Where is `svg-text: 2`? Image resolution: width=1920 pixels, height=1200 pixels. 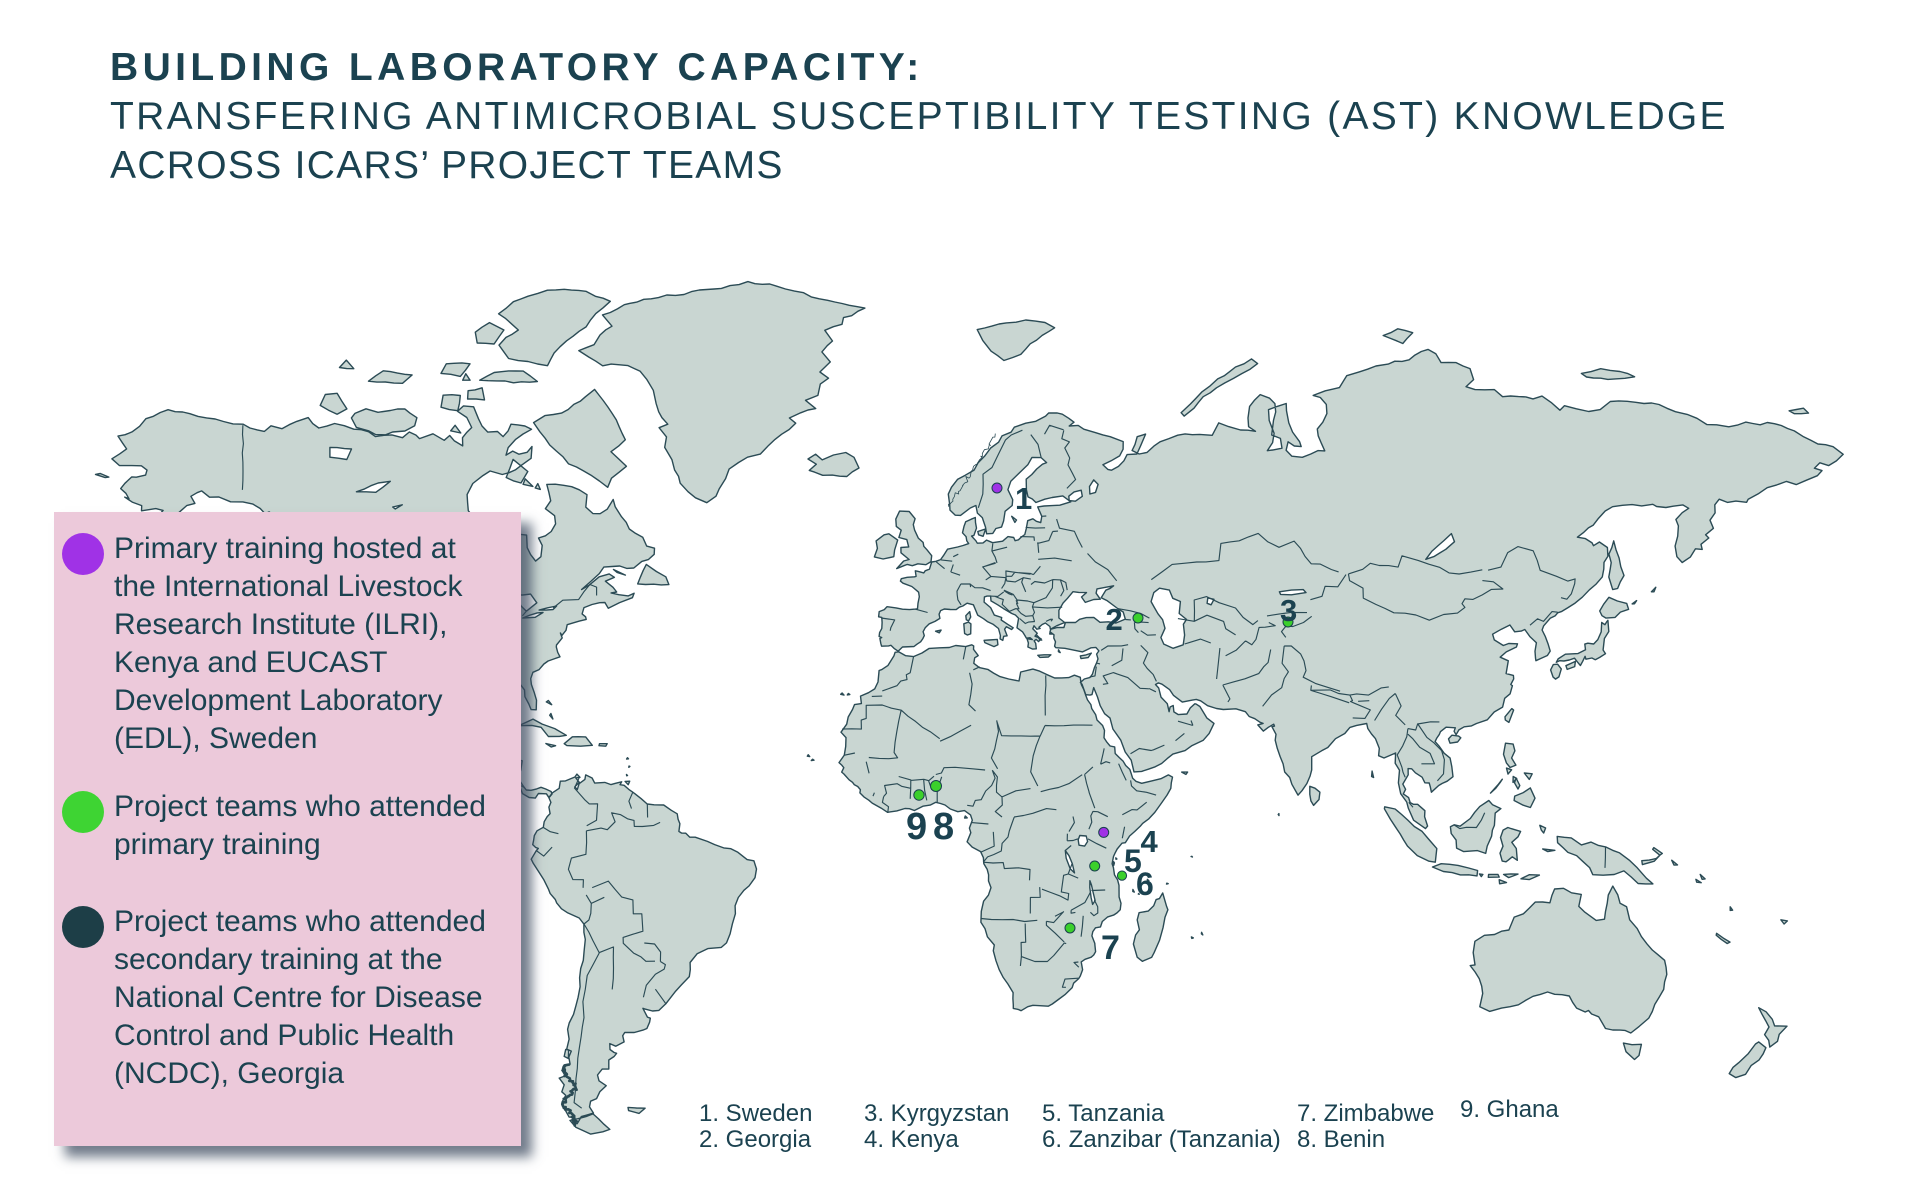 svg-text: 2 is located at coordinates (1114, 619).